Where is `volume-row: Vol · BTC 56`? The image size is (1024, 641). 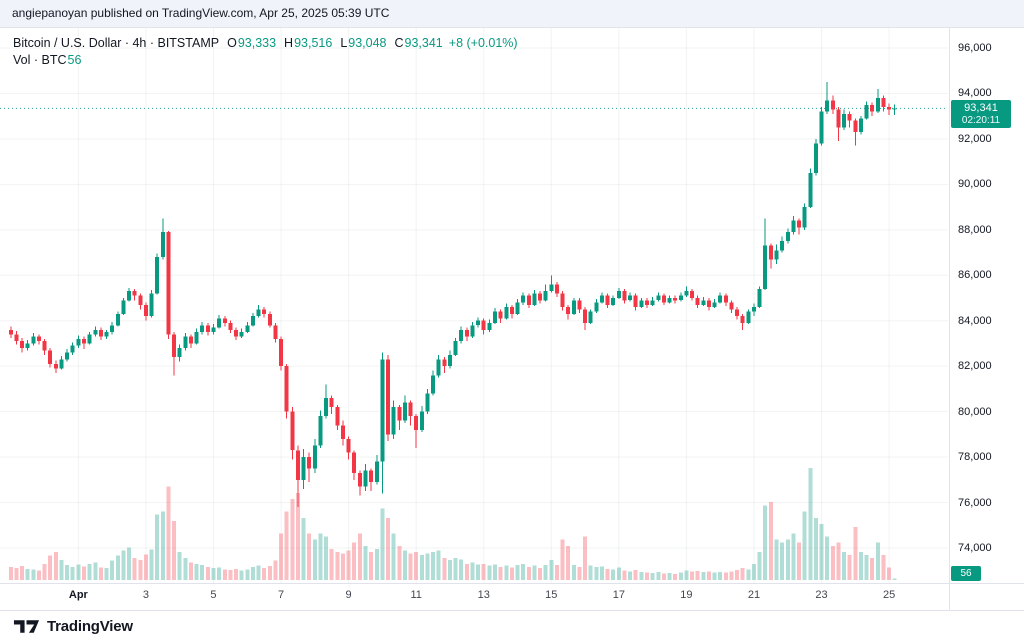
volume-row: Vol · BTC 56 is located at coordinates (265, 59).